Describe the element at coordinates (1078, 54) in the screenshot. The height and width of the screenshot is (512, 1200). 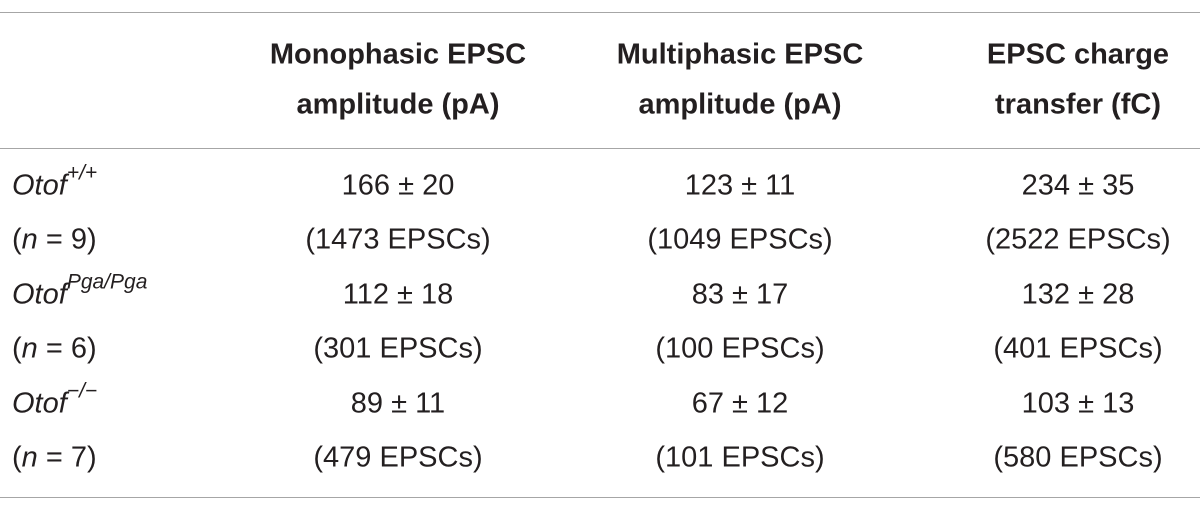
I see `header-cell: EPSC charge` at that location.